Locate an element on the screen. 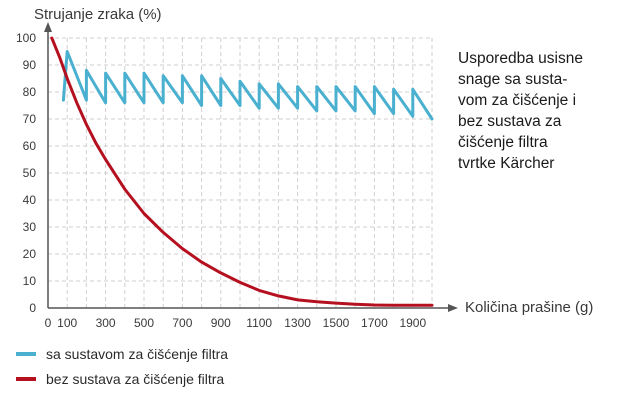  x-axis-arrow is located at coordinates (453, 308).